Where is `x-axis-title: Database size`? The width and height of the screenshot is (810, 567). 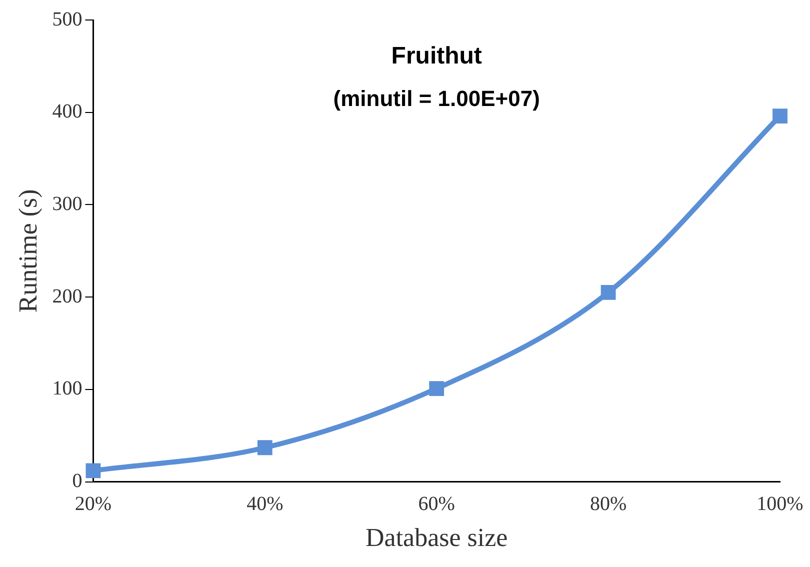 x-axis-title: Database size is located at coordinates (437, 537).